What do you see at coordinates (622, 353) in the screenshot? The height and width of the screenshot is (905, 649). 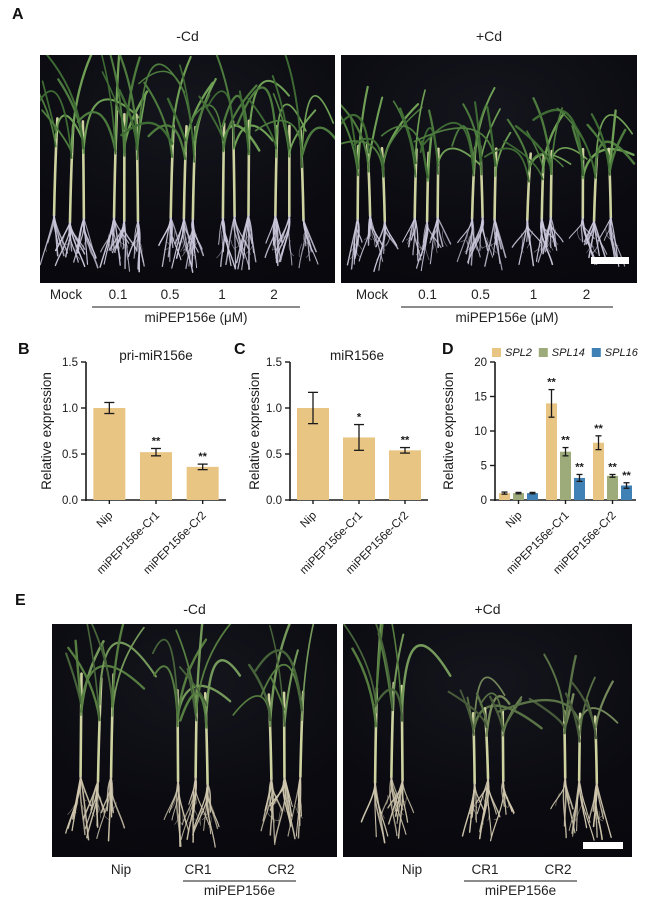 I see `svg-text: SPL16` at bounding box center [622, 353].